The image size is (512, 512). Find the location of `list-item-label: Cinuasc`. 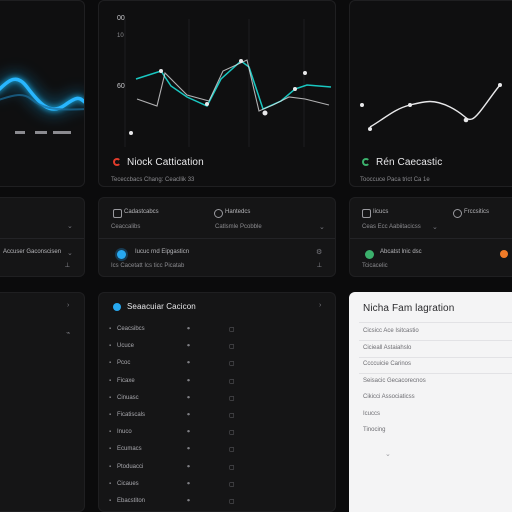

list-item-label: Cinuasc is located at coordinates (128, 397).